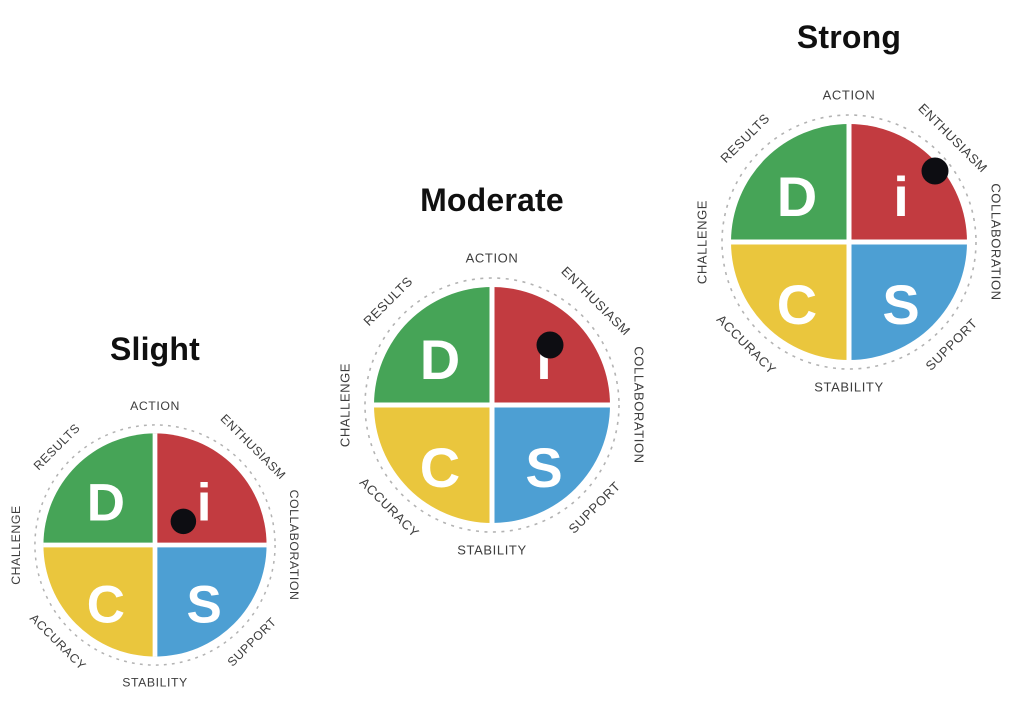 The image size is (1024, 711). I want to click on map-title-strong: Strong, so click(849, 37).